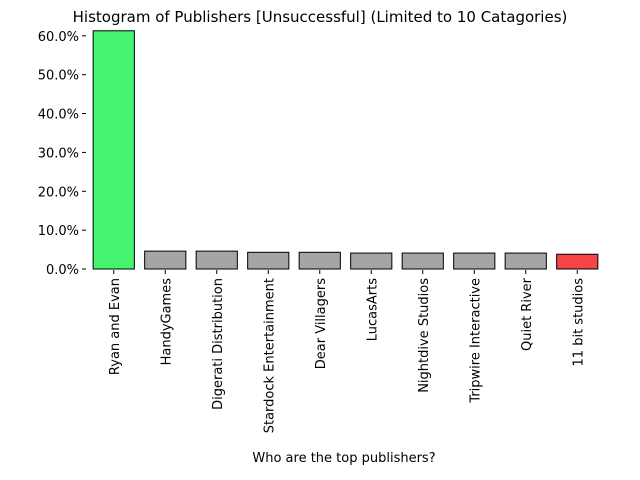 The image size is (640, 480). What do you see at coordinates (343, 458) in the screenshot?
I see `x-axis-label: Who are the top publishers?` at bounding box center [343, 458].